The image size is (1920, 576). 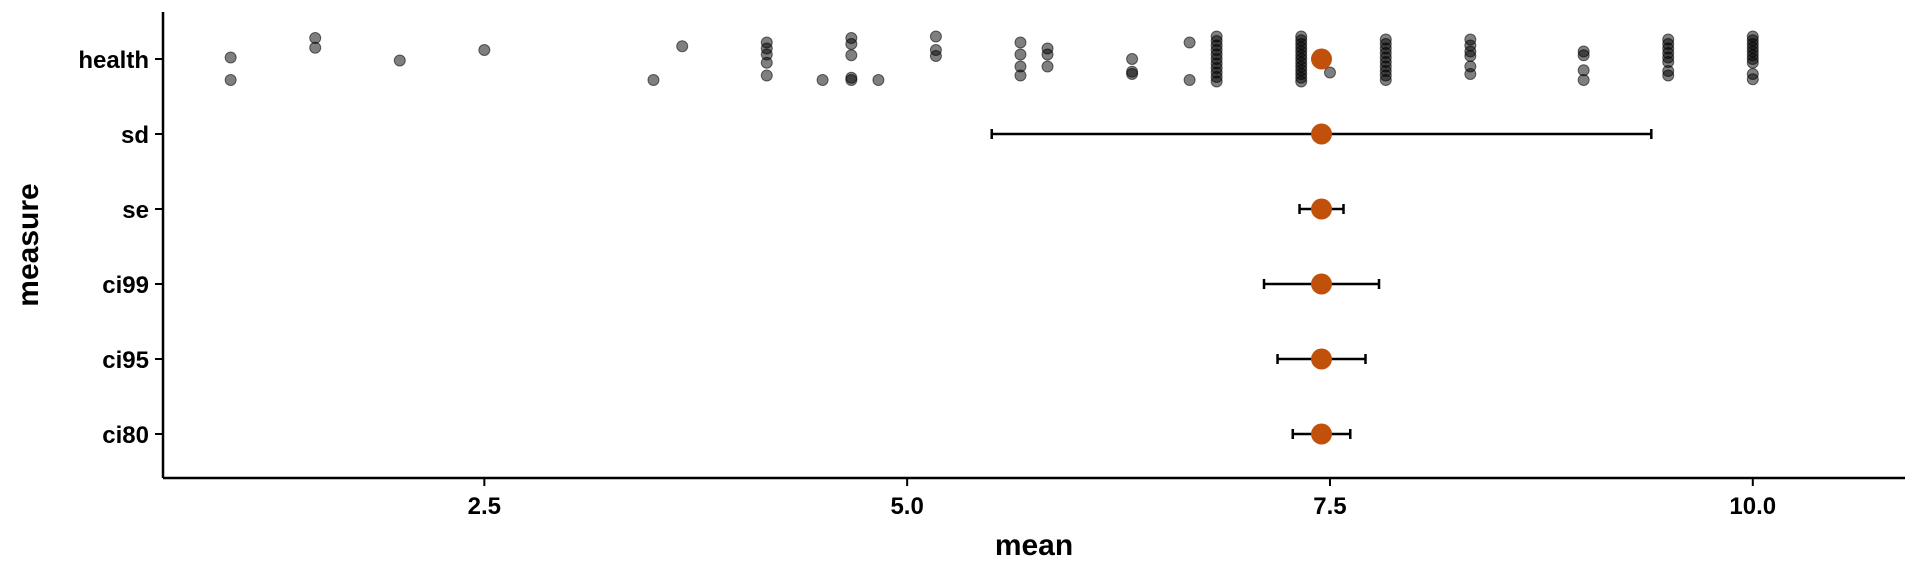 I want to click on y-tick-label-sd: sd, so click(x=135, y=135).